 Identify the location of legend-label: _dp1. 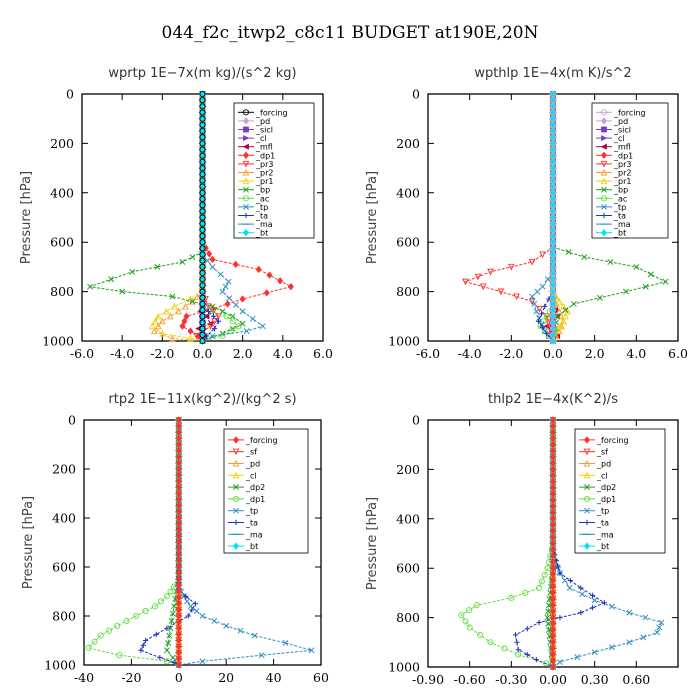
(255, 499).